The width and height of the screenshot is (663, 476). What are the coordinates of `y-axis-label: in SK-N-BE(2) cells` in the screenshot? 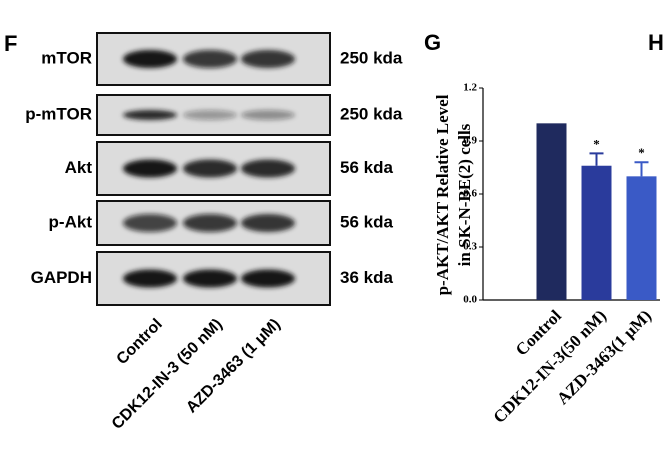 It's located at (464, 194).